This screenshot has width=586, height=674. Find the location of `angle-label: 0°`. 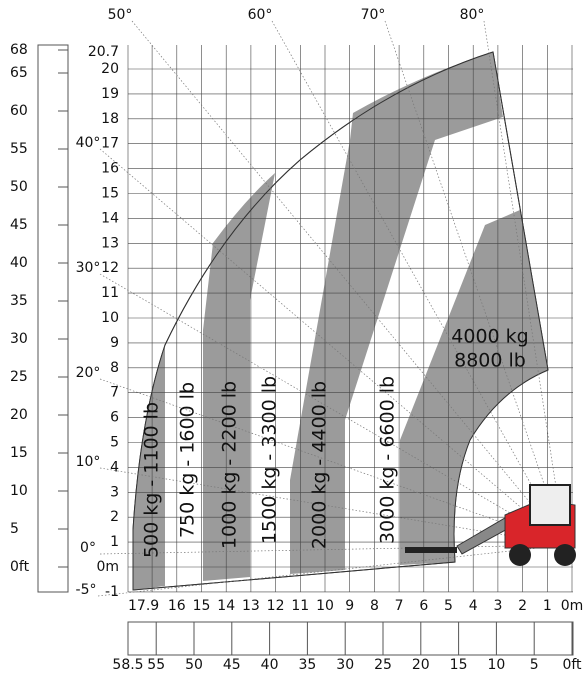

angle-label: 0° is located at coordinates (88, 548).